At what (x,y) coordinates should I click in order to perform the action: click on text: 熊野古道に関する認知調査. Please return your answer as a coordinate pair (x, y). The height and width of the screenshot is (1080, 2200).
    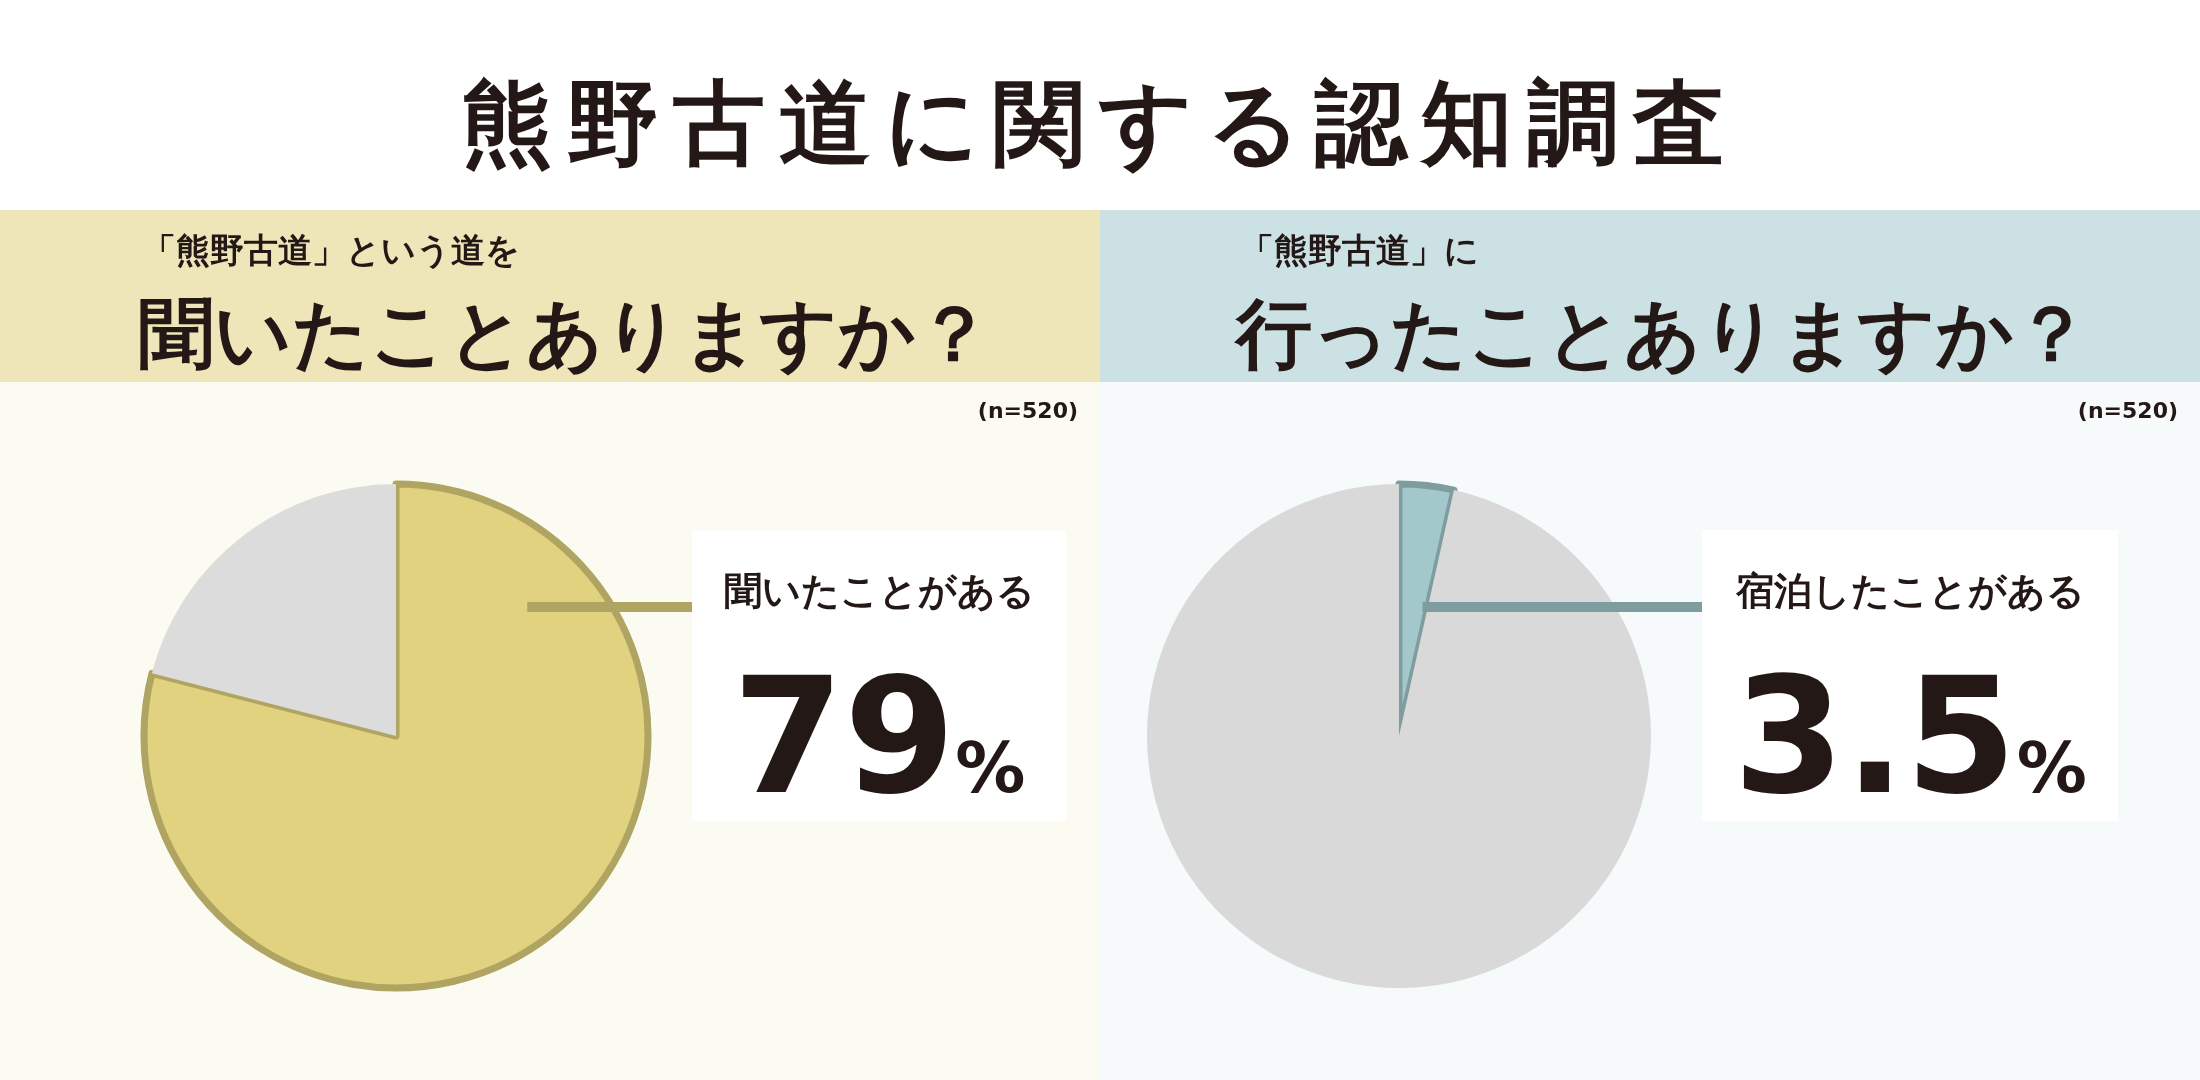
    Looking at the image, I should click on (1100, 123).